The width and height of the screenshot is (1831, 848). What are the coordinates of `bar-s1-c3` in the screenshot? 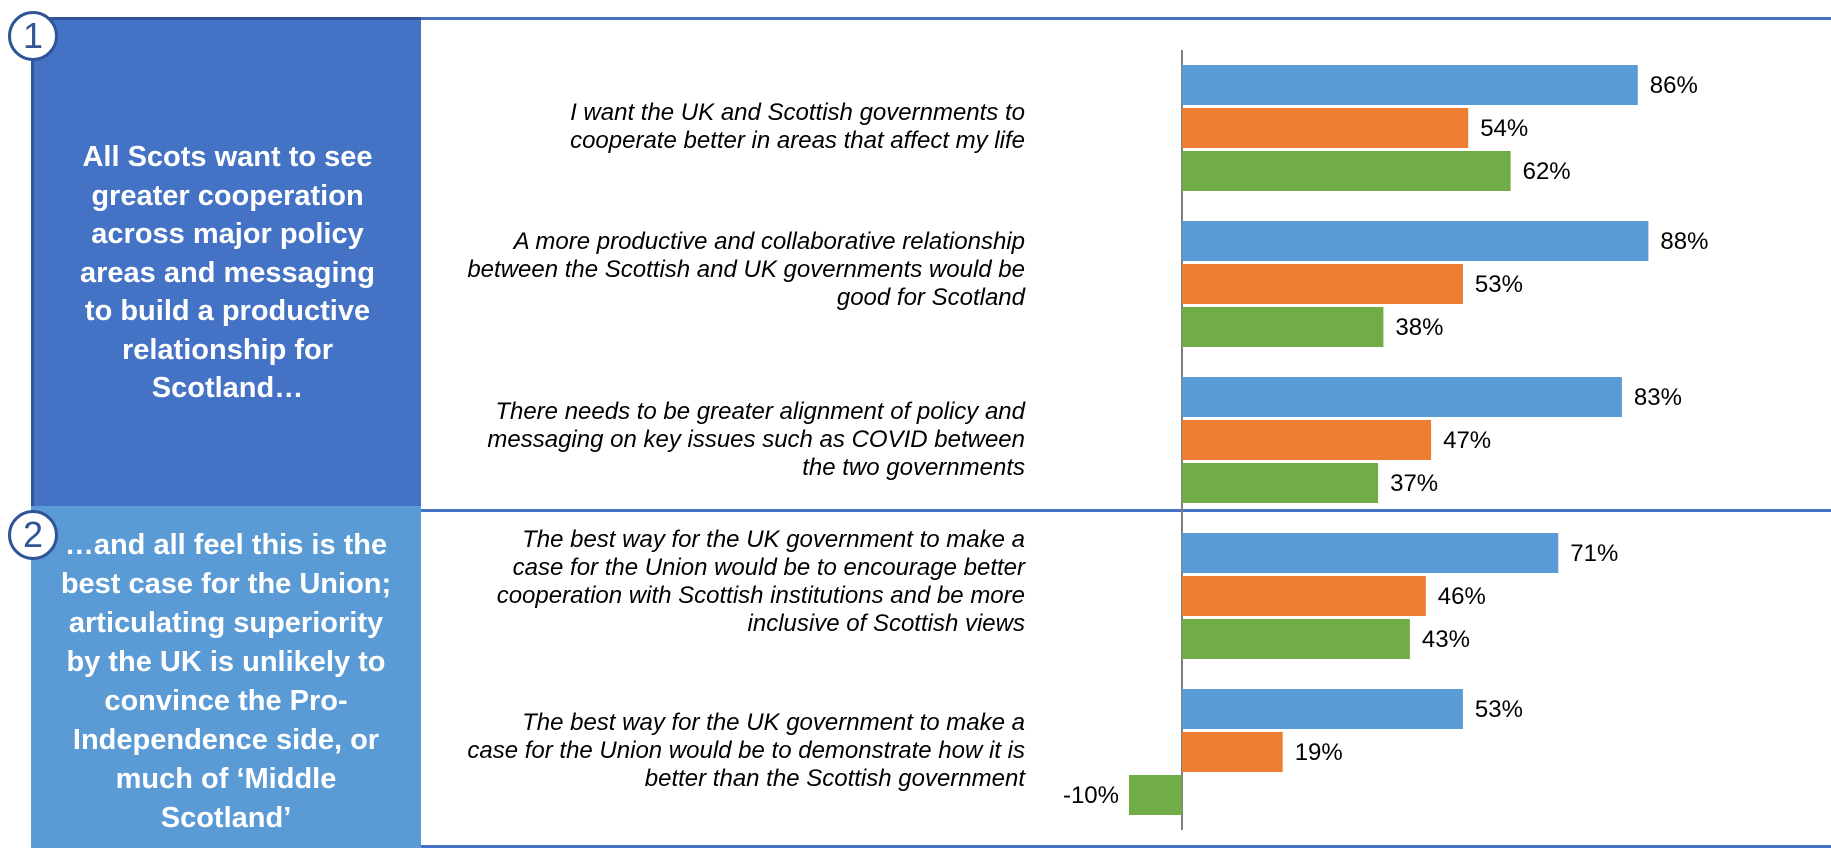 It's located at (1402, 397).